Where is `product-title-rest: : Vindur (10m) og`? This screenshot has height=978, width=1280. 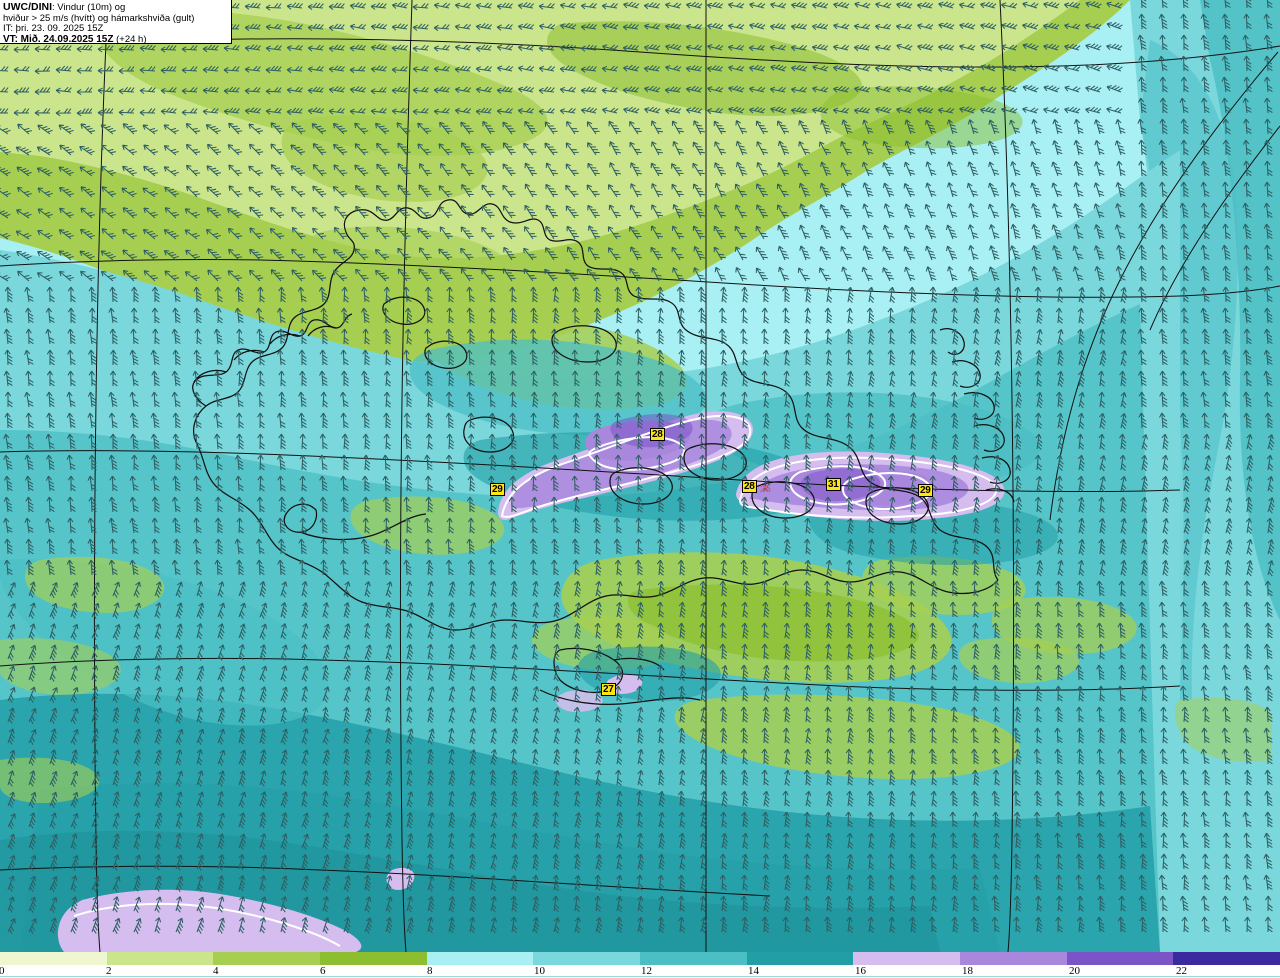 product-title-rest: : Vindur (10m) og is located at coordinates (89, 7).